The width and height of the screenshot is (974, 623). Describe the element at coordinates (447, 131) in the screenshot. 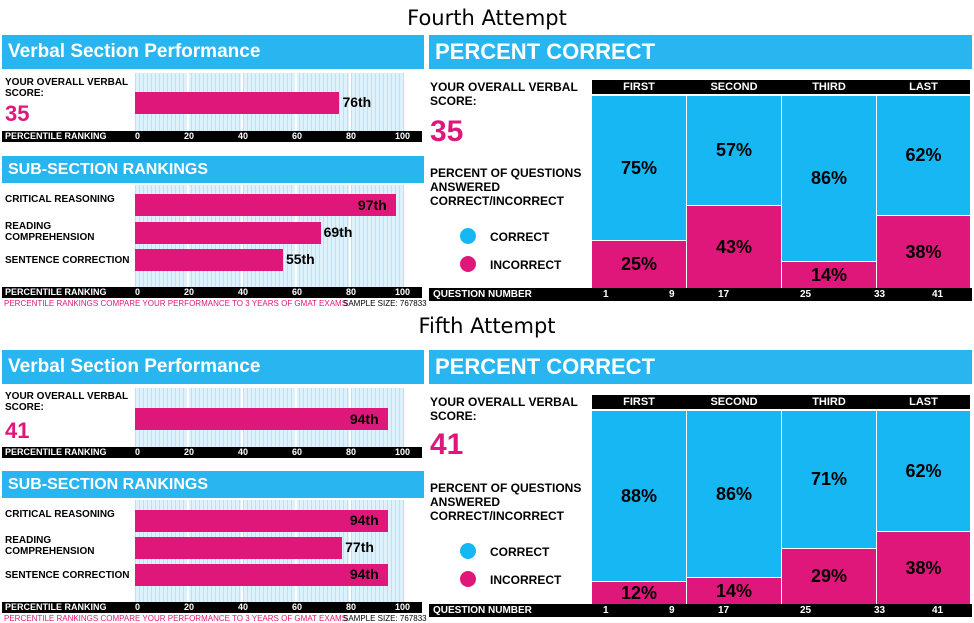

I see `right-overall-score: 35` at that location.